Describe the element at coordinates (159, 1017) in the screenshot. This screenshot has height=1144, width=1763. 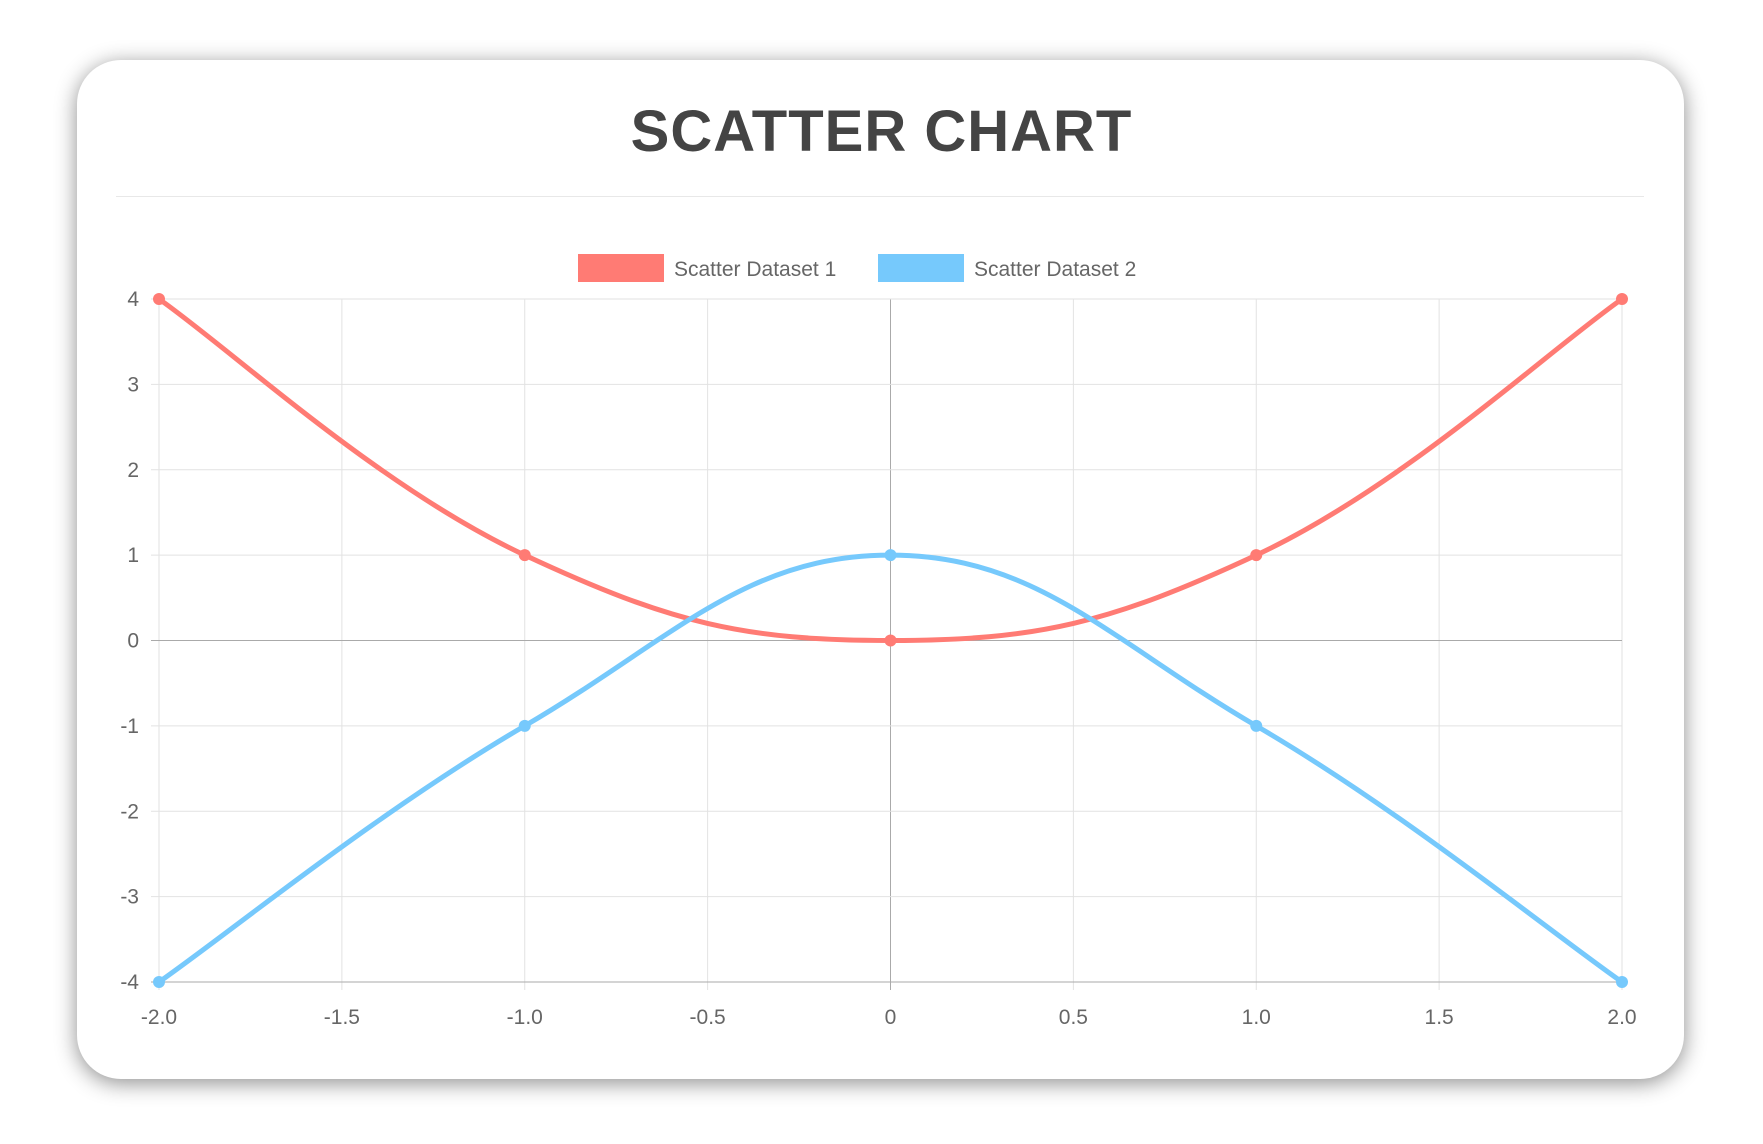
I see `x-tick-label: -2.0` at that location.